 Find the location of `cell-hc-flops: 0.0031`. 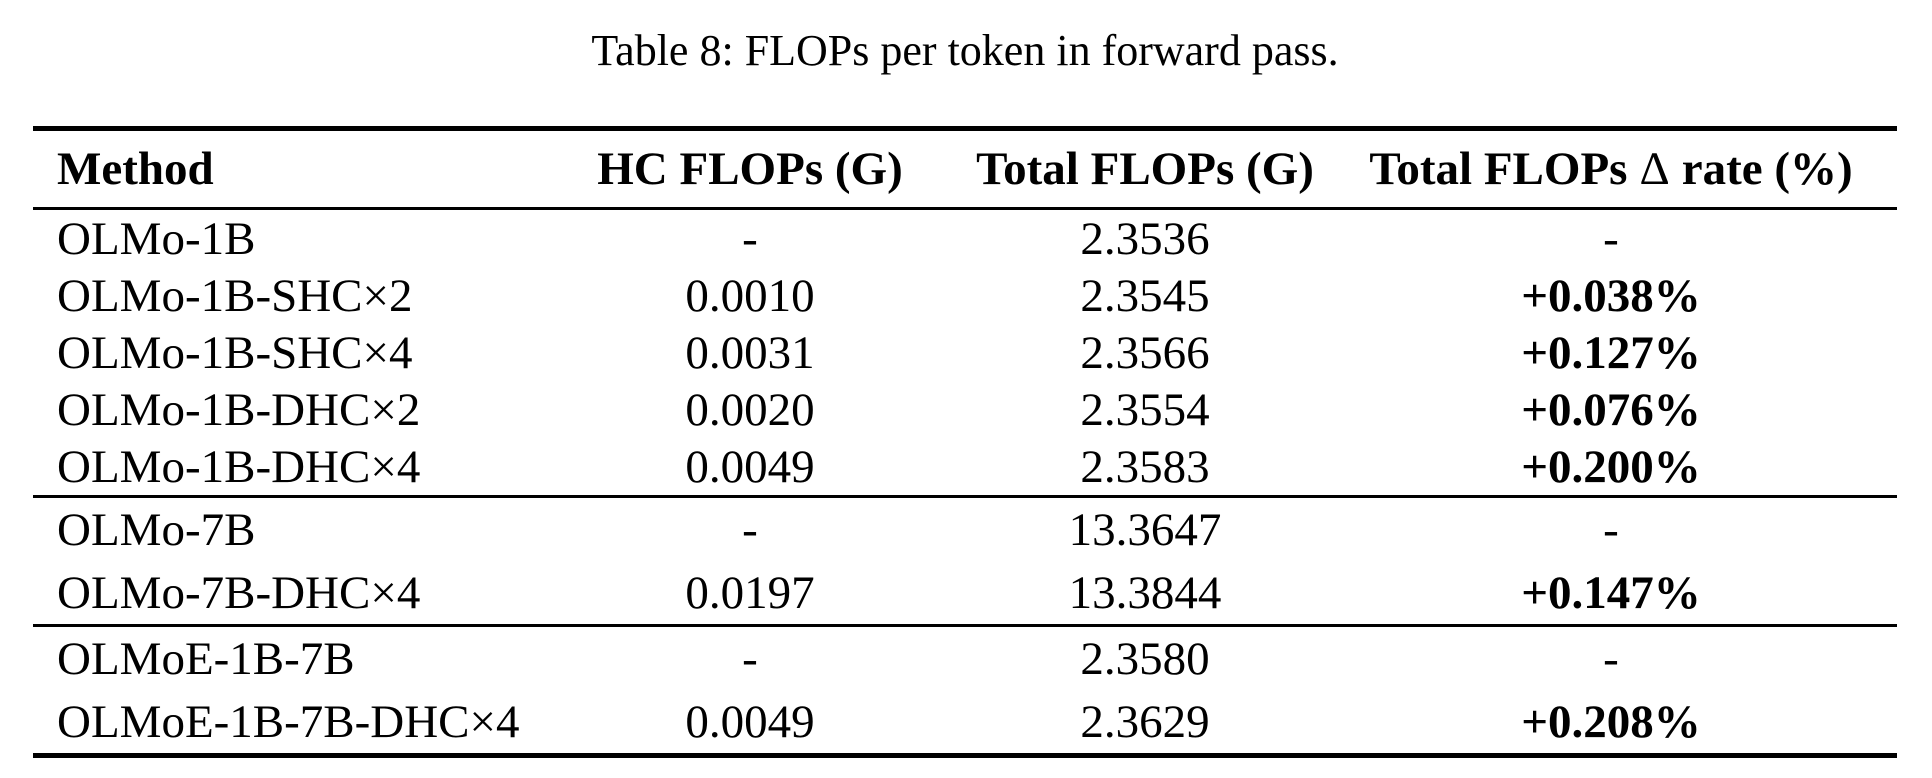

cell-hc-flops: 0.0031 is located at coordinates (750, 352).